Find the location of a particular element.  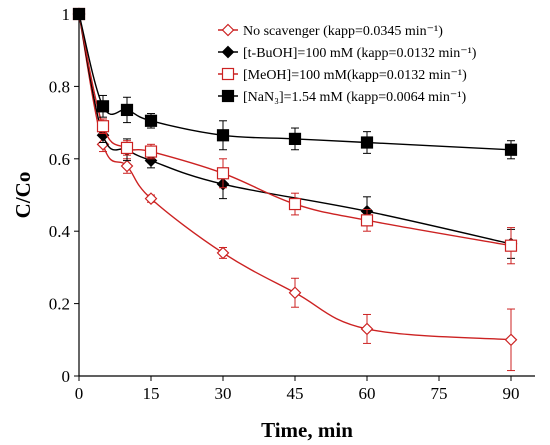

x-tick-label: 0 is located at coordinates (79, 393).